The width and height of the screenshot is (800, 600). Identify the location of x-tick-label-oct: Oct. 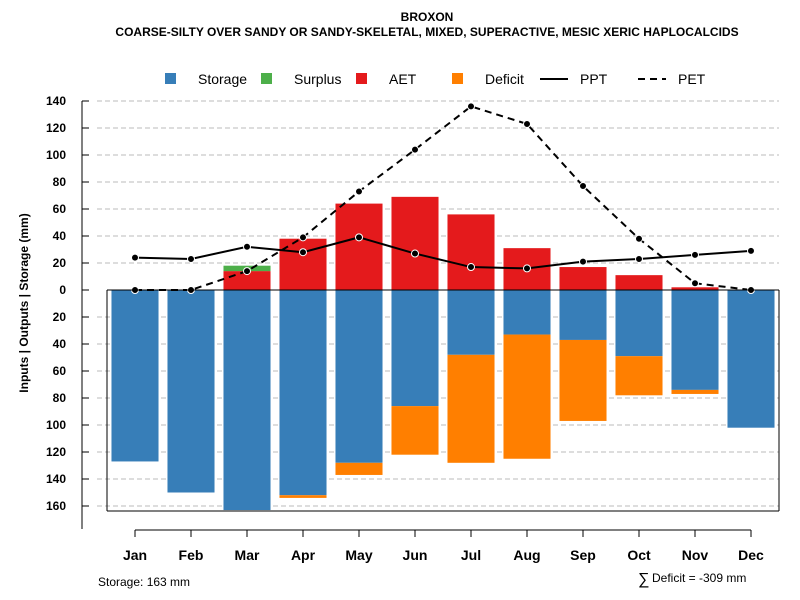
(639, 555).